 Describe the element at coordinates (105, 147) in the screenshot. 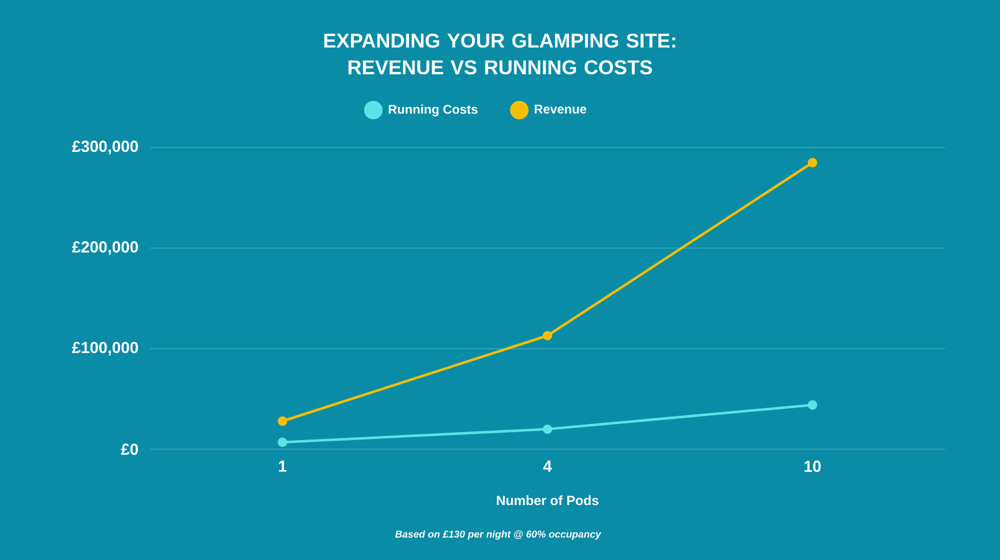

I see `y-tick-label: £300,000` at that location.